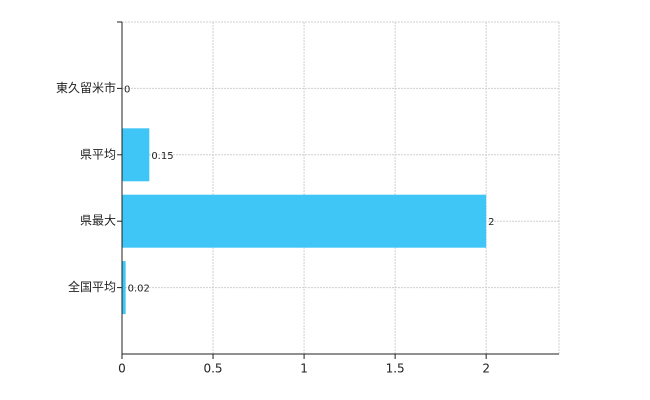  I want to click on y-tick-label: 県最大, so click(98, 221).